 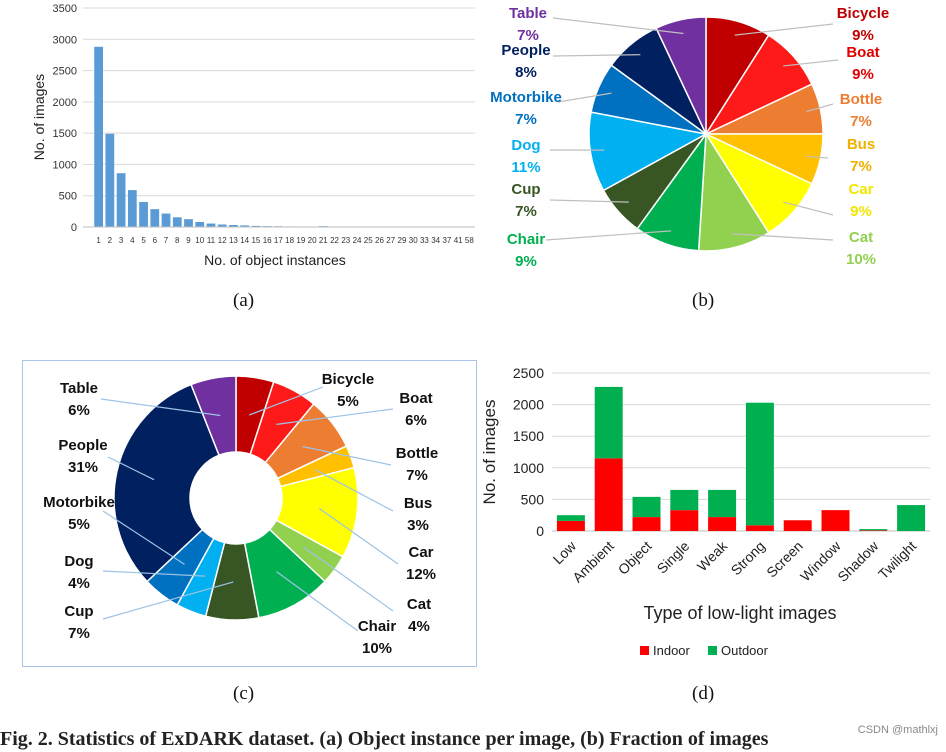 What do you see at coordinates (377, 648) in the screenshot?
I see `c-slice-pct: 10%` at bounding box center [377, 648].